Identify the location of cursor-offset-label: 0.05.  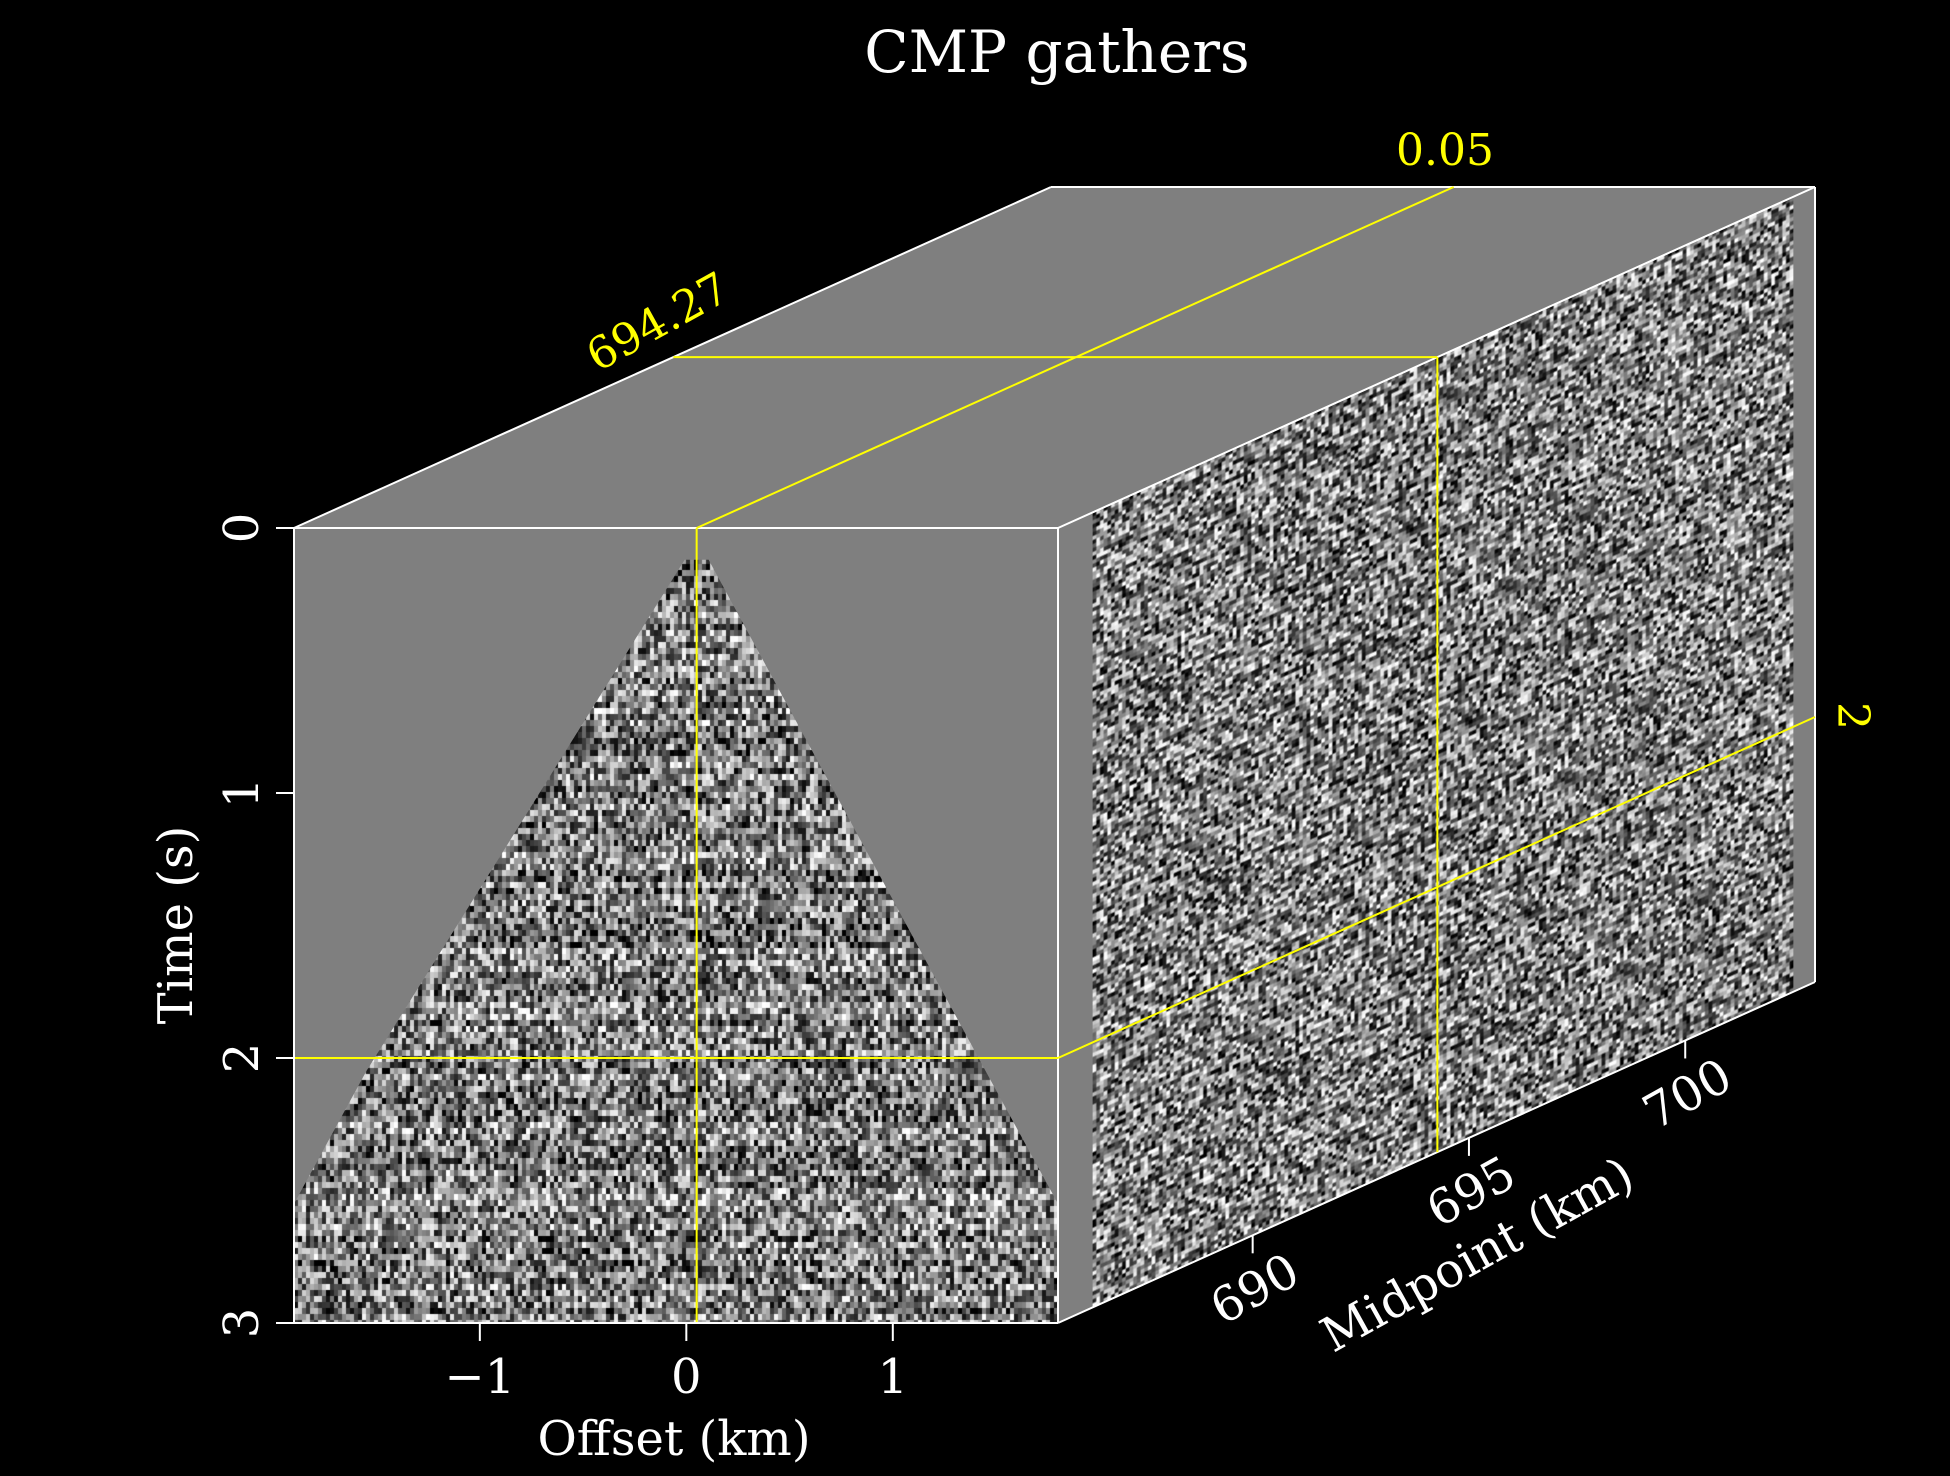
(1445, 150).